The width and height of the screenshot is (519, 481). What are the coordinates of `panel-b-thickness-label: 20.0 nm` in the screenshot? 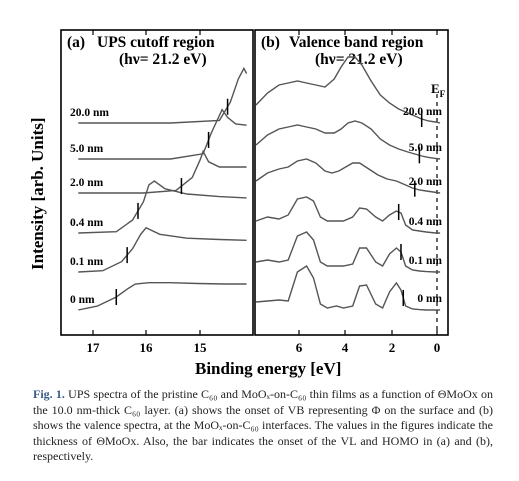 It's located at (422, 112).